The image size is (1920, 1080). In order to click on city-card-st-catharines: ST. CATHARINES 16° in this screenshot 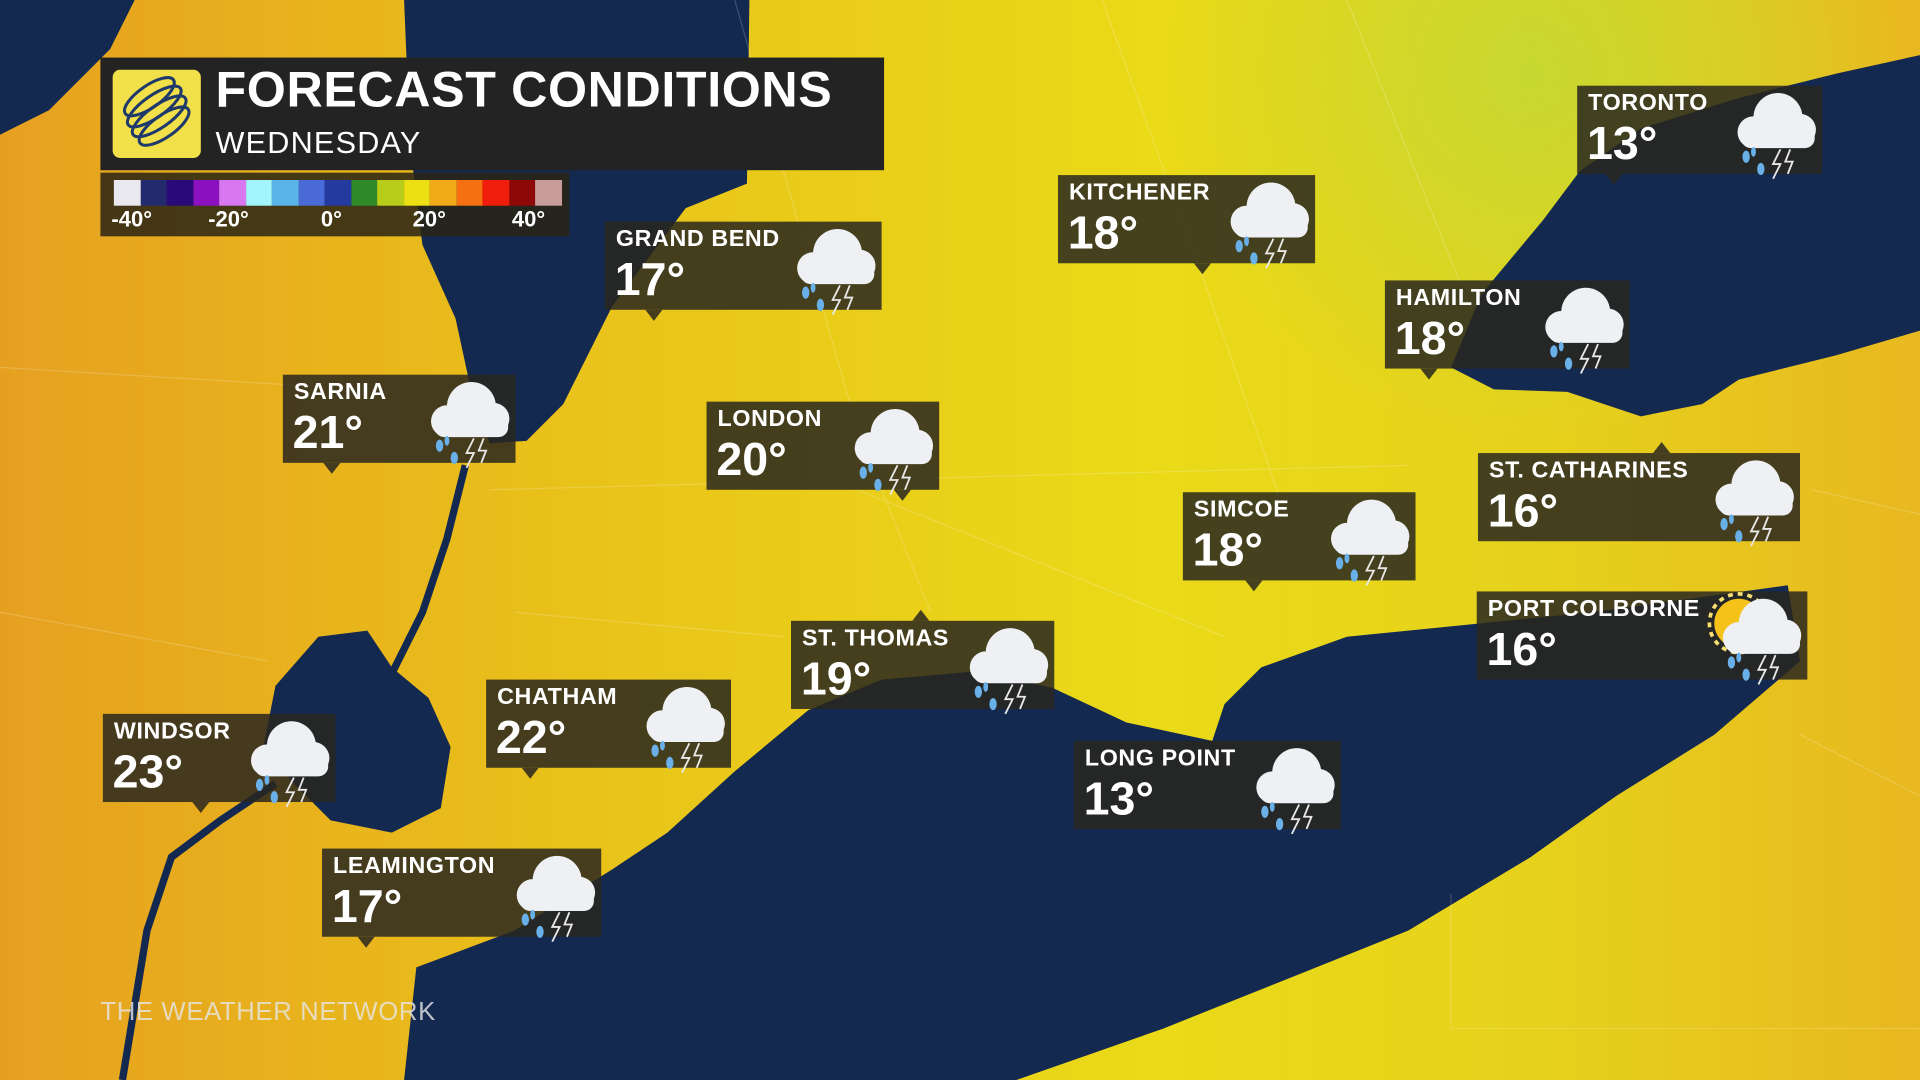, I will do `click(1639, 494)`.